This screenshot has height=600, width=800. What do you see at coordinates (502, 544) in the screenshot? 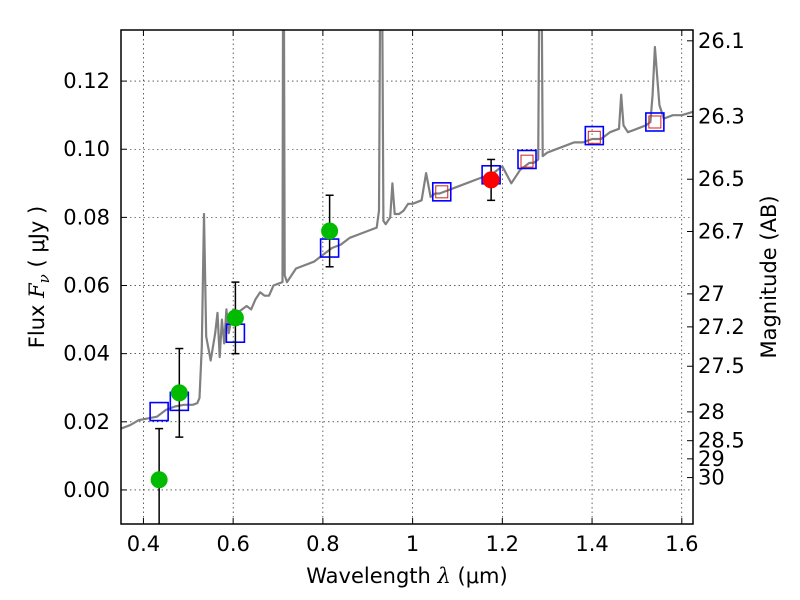
I see `x-tick-label: 1.2` at bounding box center [502, 544].